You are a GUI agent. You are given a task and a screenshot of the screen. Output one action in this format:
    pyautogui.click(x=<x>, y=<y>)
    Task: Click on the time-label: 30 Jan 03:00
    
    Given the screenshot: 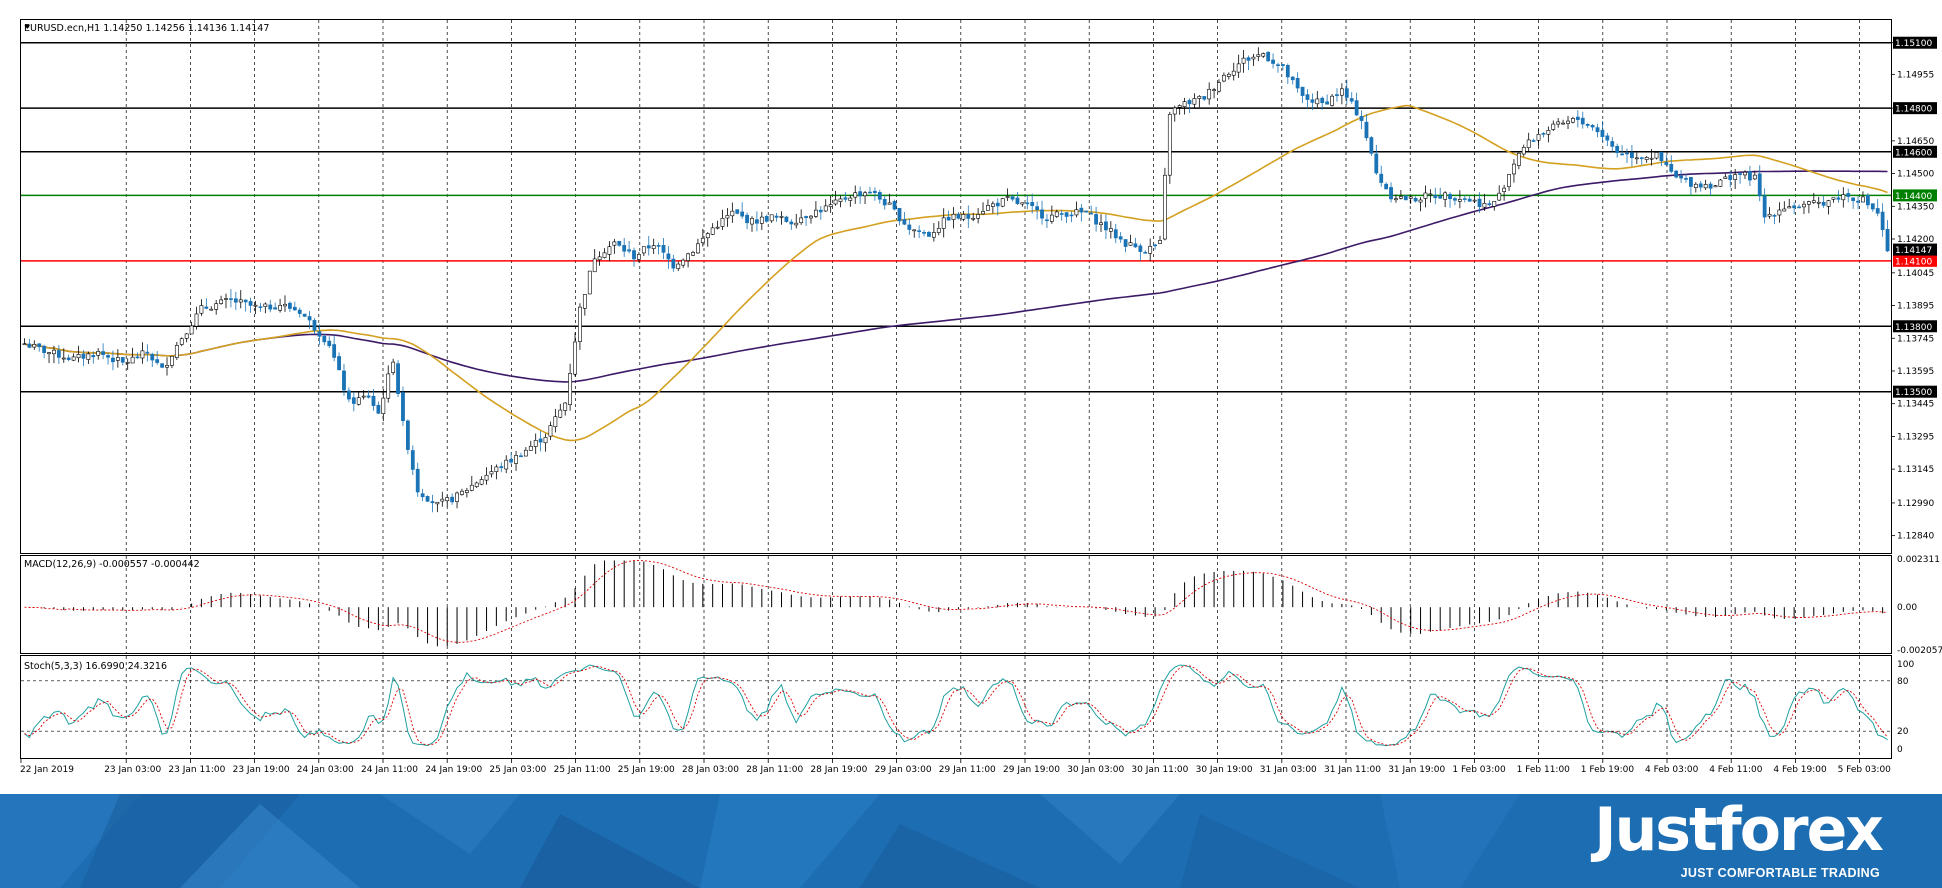 What is the action you would take?
    pyautogui.click(x=1095, y=770)
    